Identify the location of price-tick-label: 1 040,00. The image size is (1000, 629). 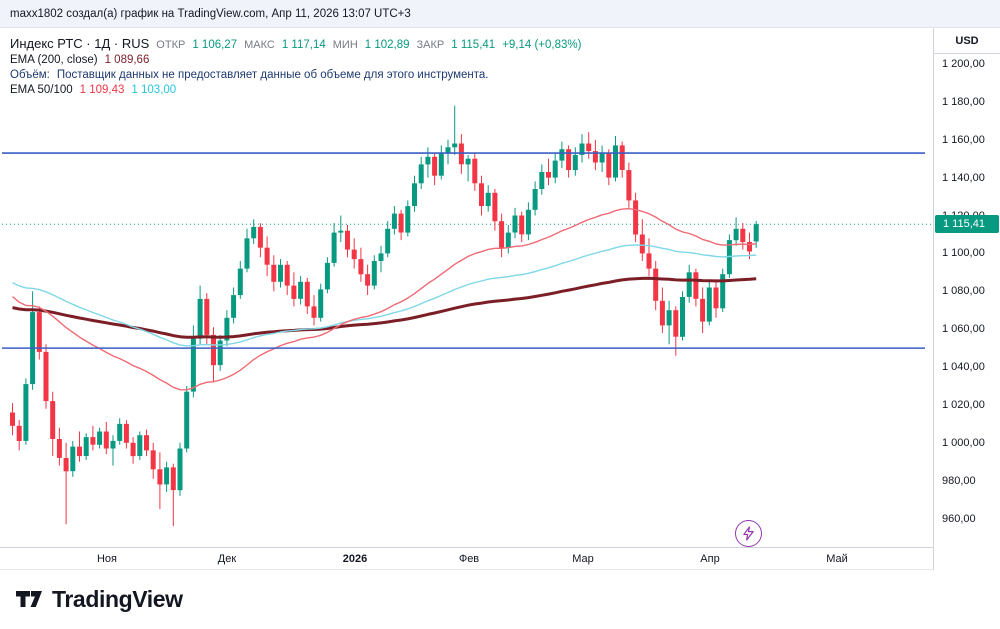
(963, 367).